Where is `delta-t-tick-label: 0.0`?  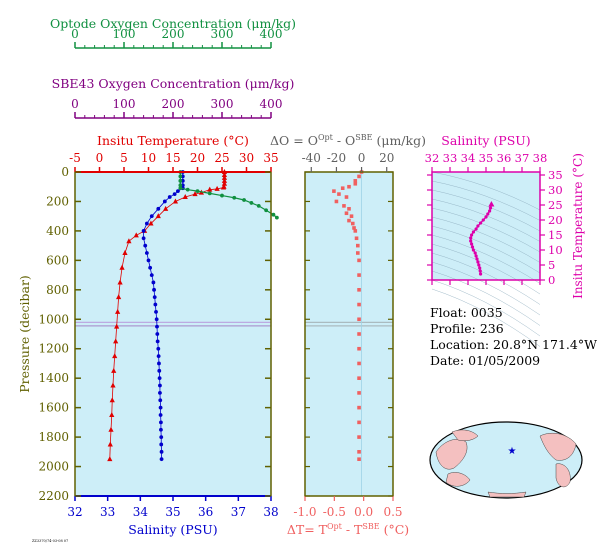
delta-t-tick-label: 0.0 is located at coordinates (363, 512).